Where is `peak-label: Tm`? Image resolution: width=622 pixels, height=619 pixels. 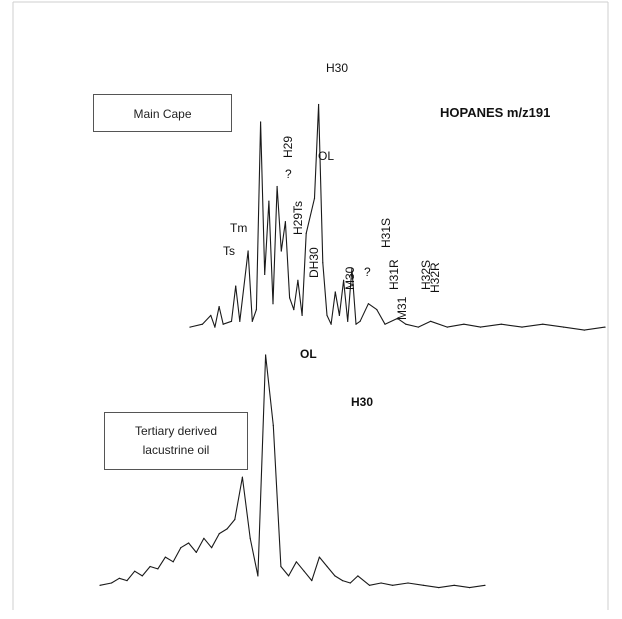 peak-label: Tm is located at coordinates (238, 228).